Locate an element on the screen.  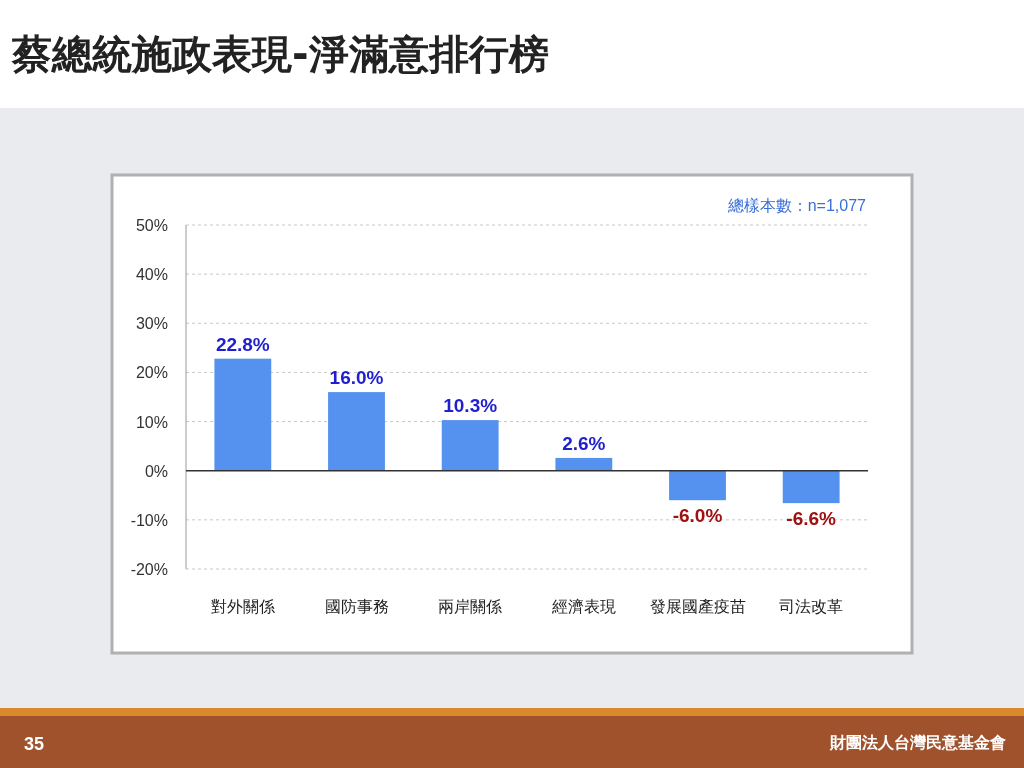
y-tick-label: 50% is located at coordinates (151, 225).